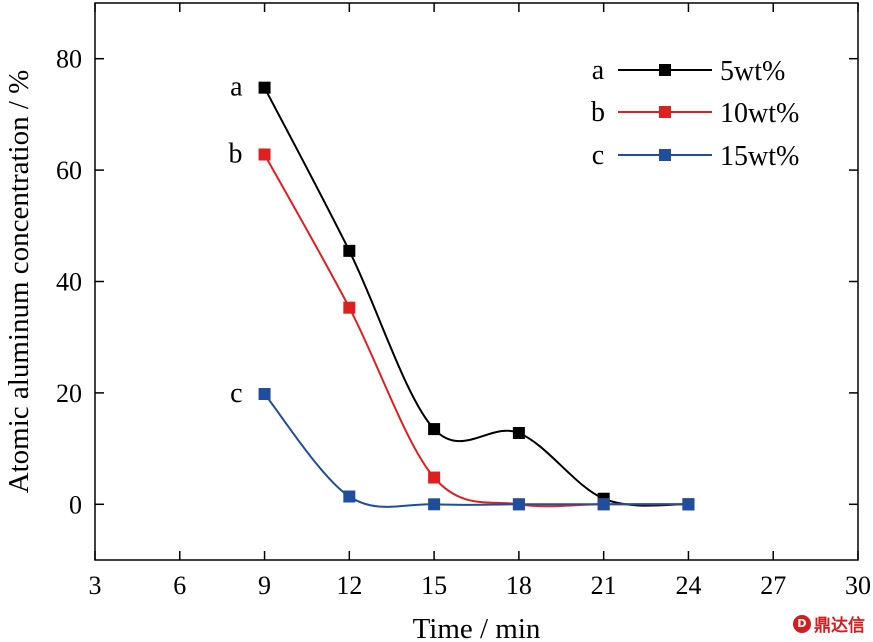 Image resolution: width=873 pixels, height=642 pixels. What do you see at coordinates (839, 626) in the screenshot?
I see `watermark-text: 鼎达信` at bounding box center [839, 626].